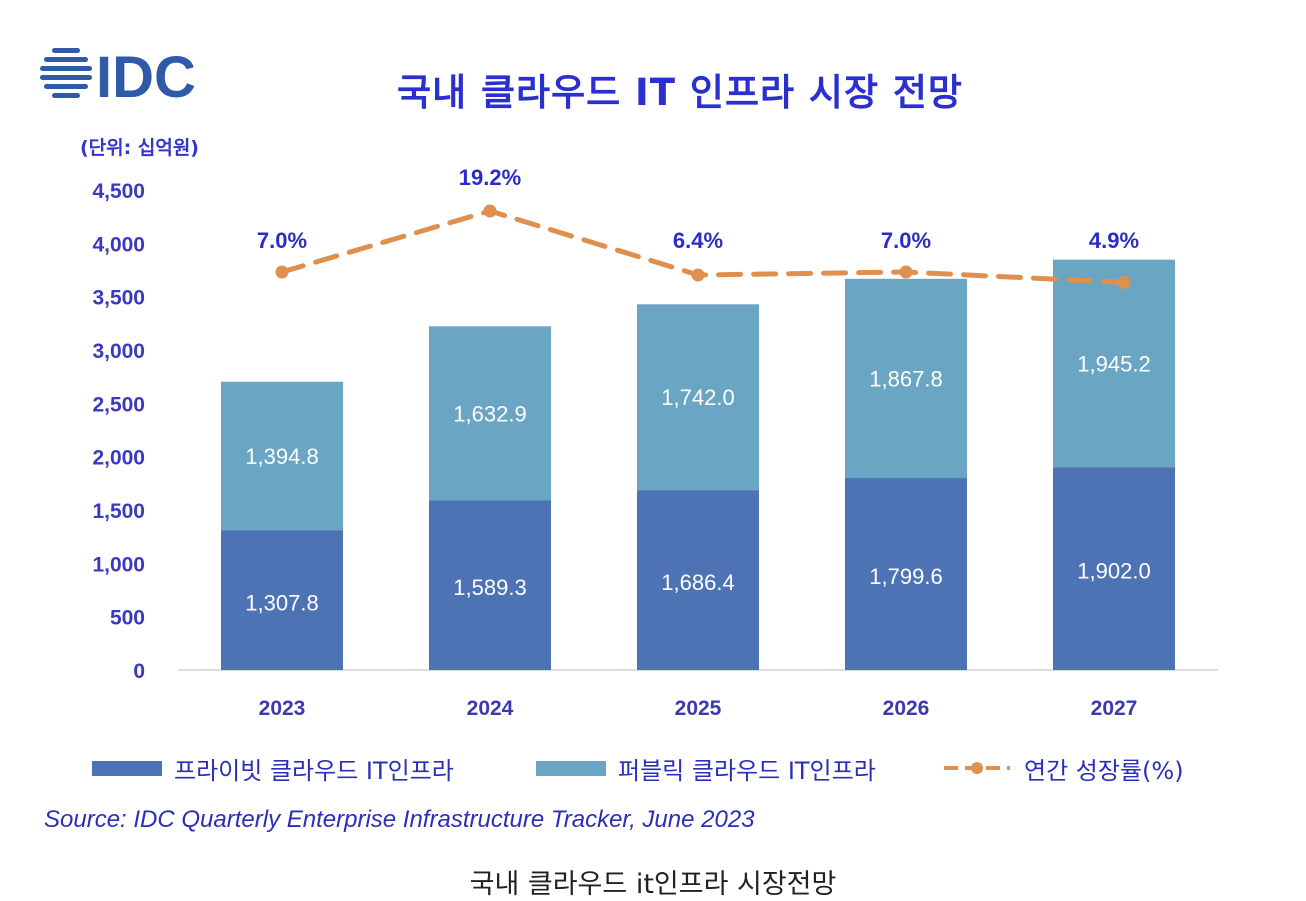 This screenshot has width=1306, height=901. I want to click on y-tick-label: 3,000, so click(118, 351).